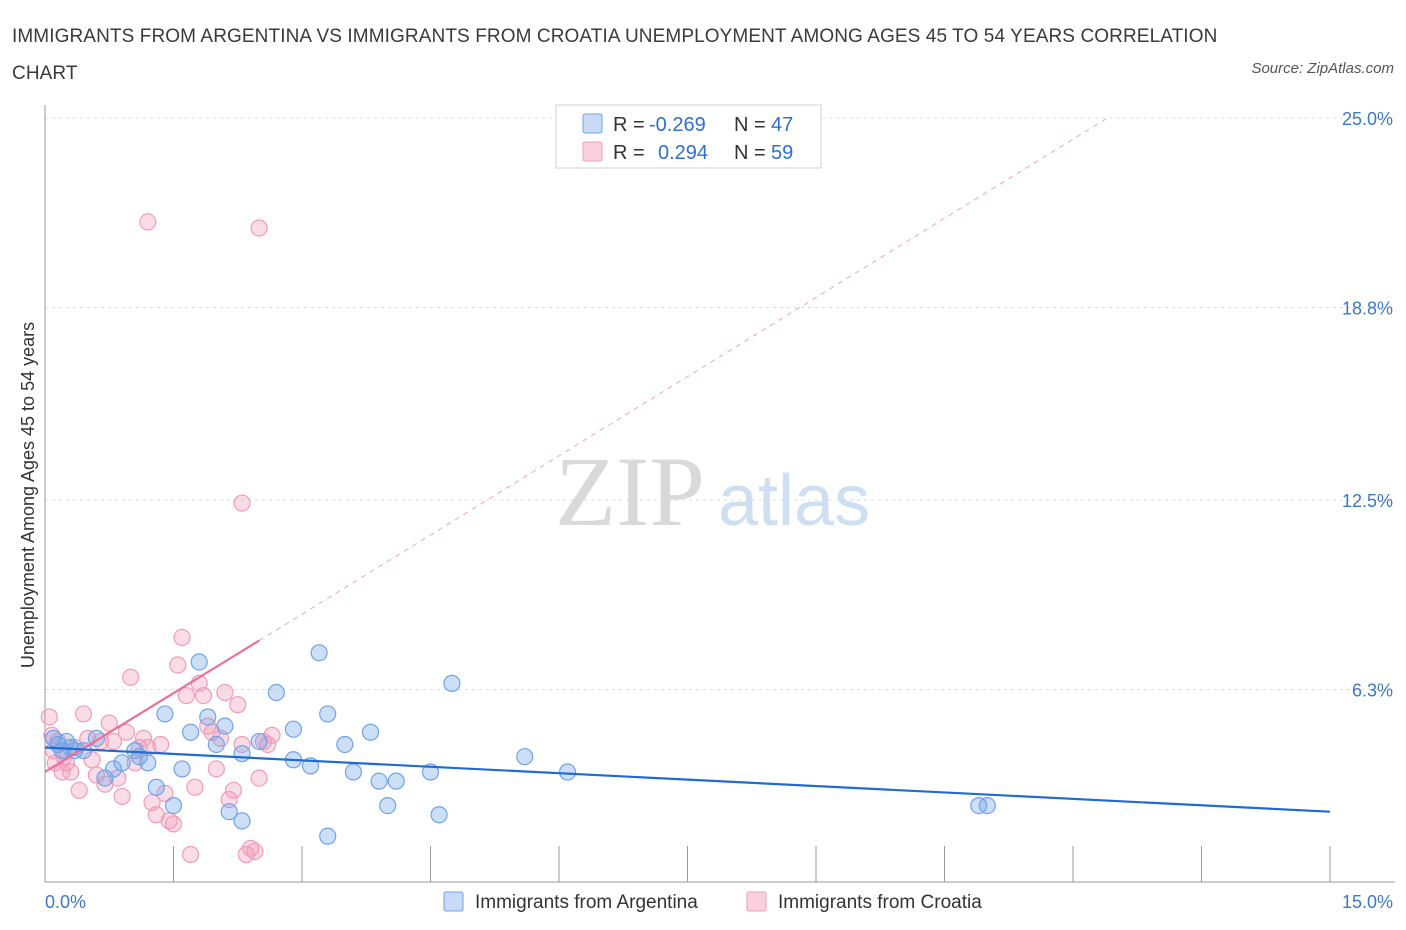 Image resolution: width=1406 pixels, height=930 pixels. I want to click on argentina-r-label: R =, so click(629, 125).